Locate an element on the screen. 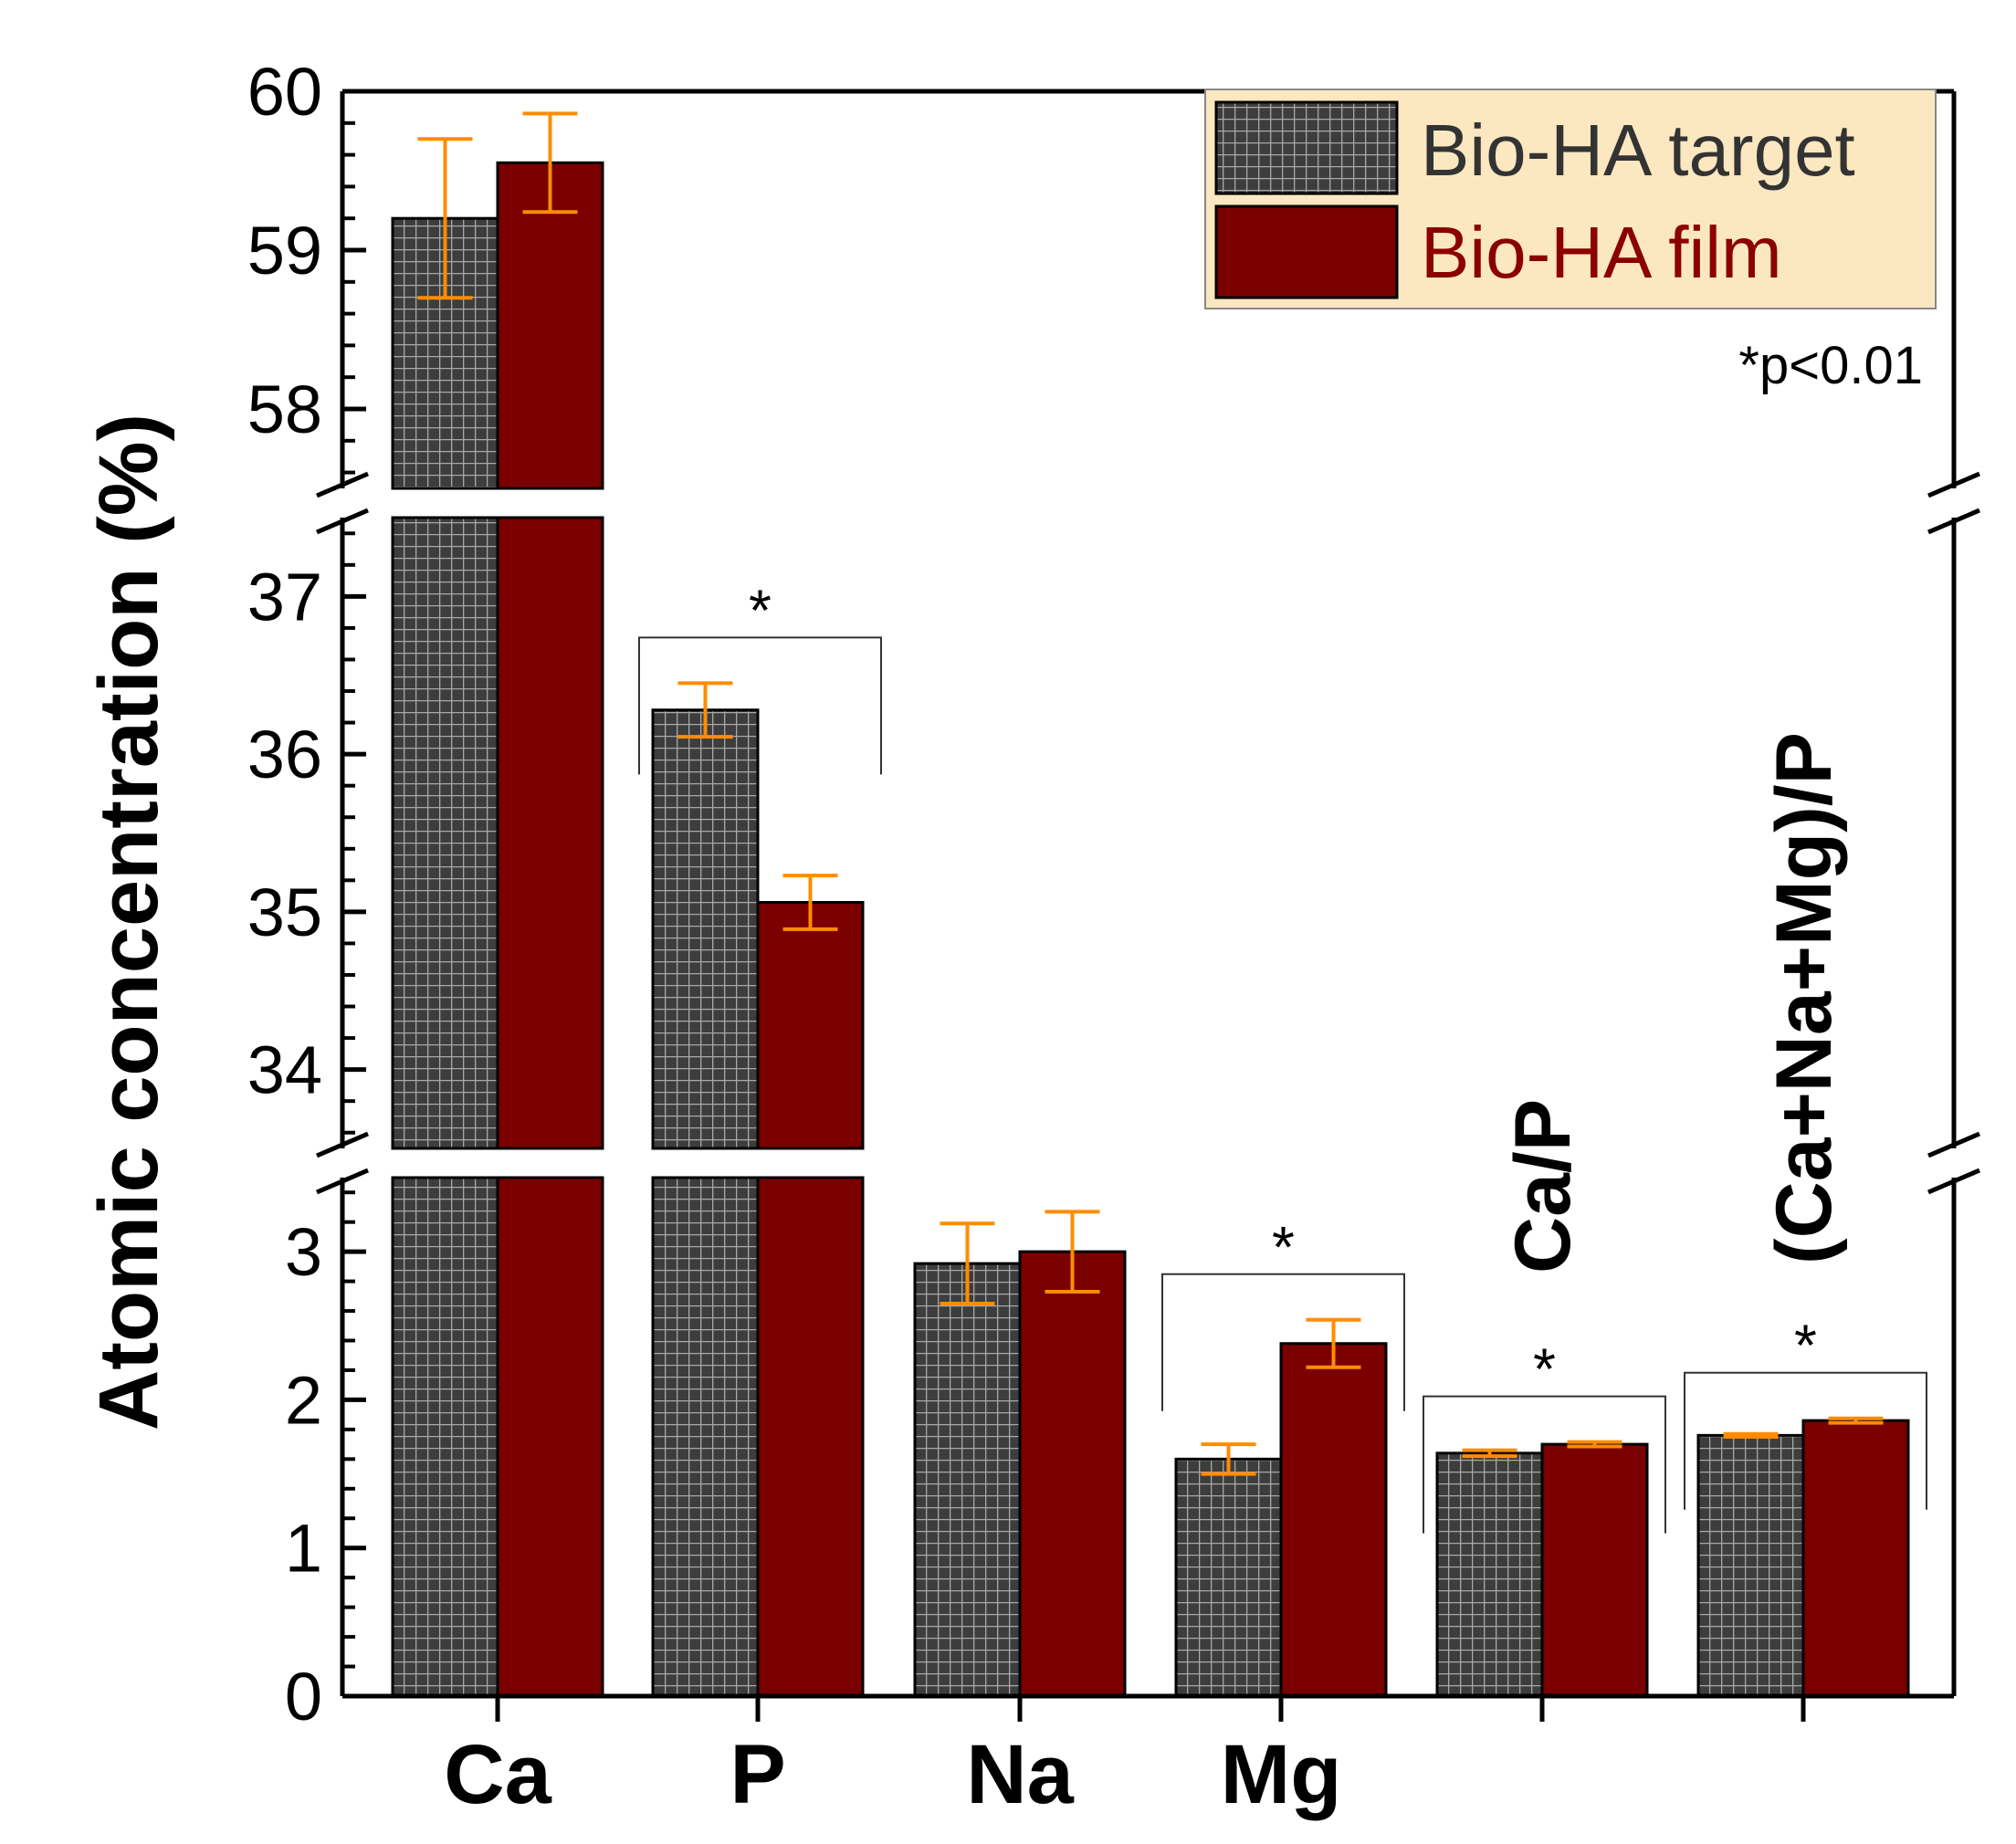 The width and height of the screenshot is (2016, 1844). y-tick-label-0: 0 is located at coordinates (303, 1697).